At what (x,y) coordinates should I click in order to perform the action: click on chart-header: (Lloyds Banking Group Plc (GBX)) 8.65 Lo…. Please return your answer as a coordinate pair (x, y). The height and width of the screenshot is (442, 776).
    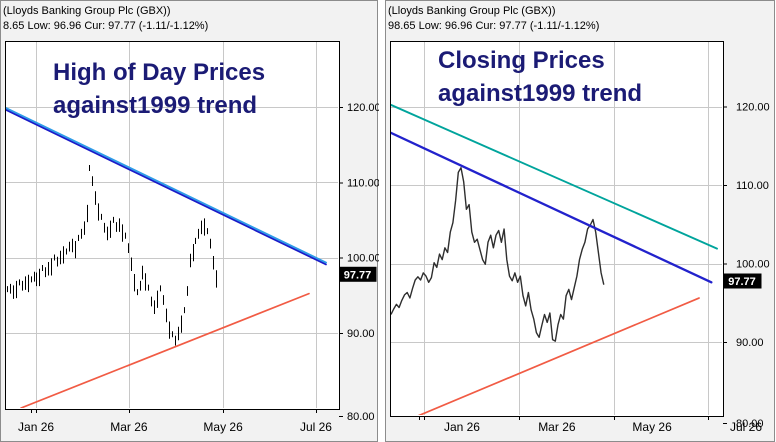
    Looking at the image, I should click on (105, 19).